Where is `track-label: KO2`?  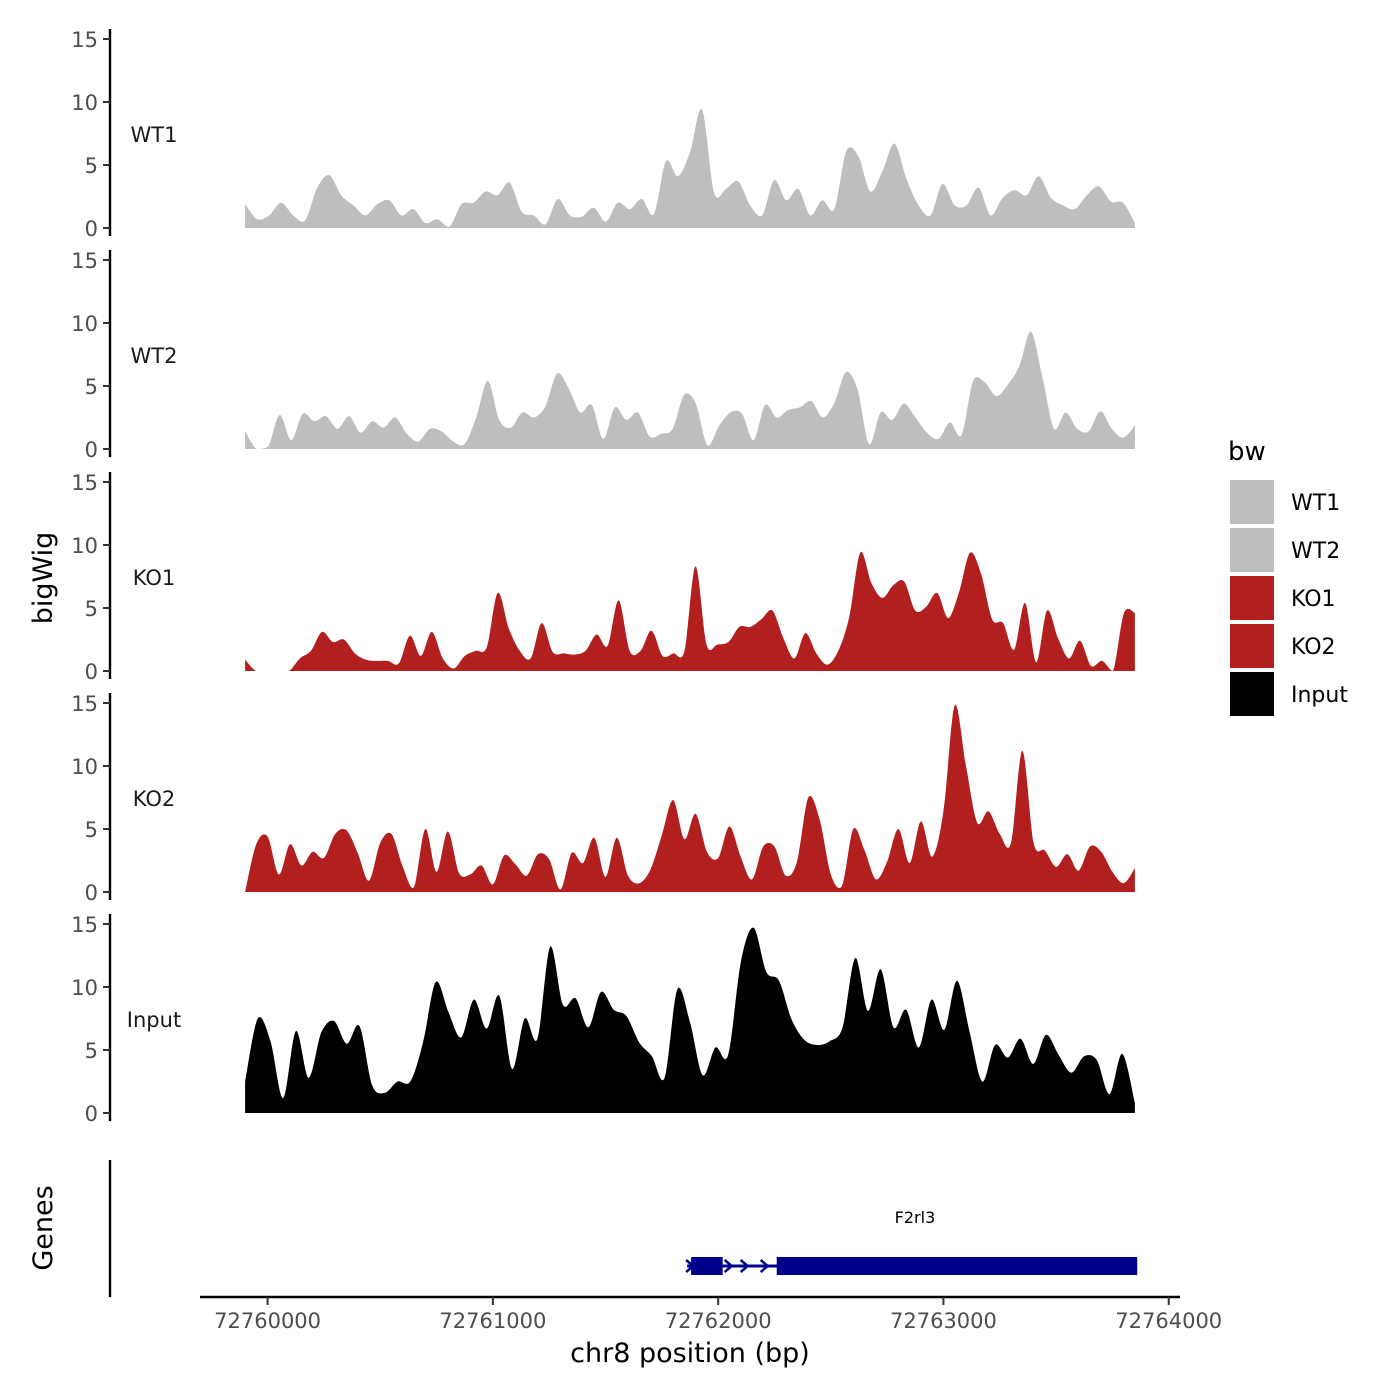 track-label: KO2 is located at coordinates (154, 799).